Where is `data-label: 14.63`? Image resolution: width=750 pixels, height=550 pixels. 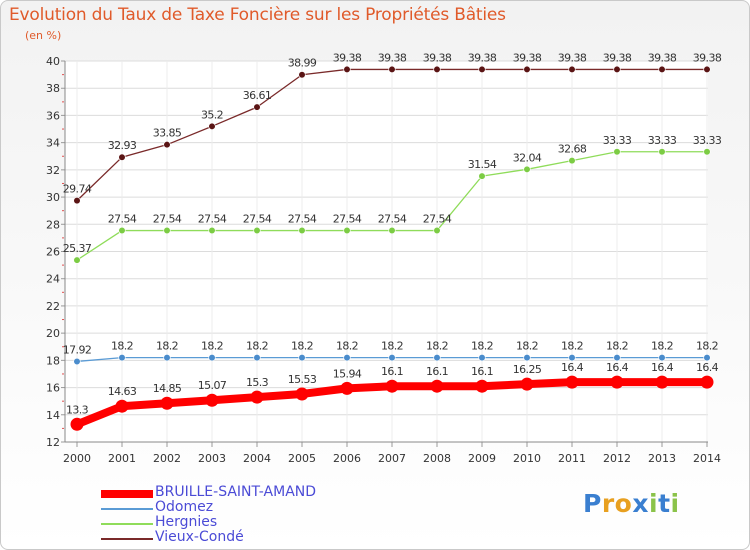
data-label: 14.63 is located at coordinates (122, 391).